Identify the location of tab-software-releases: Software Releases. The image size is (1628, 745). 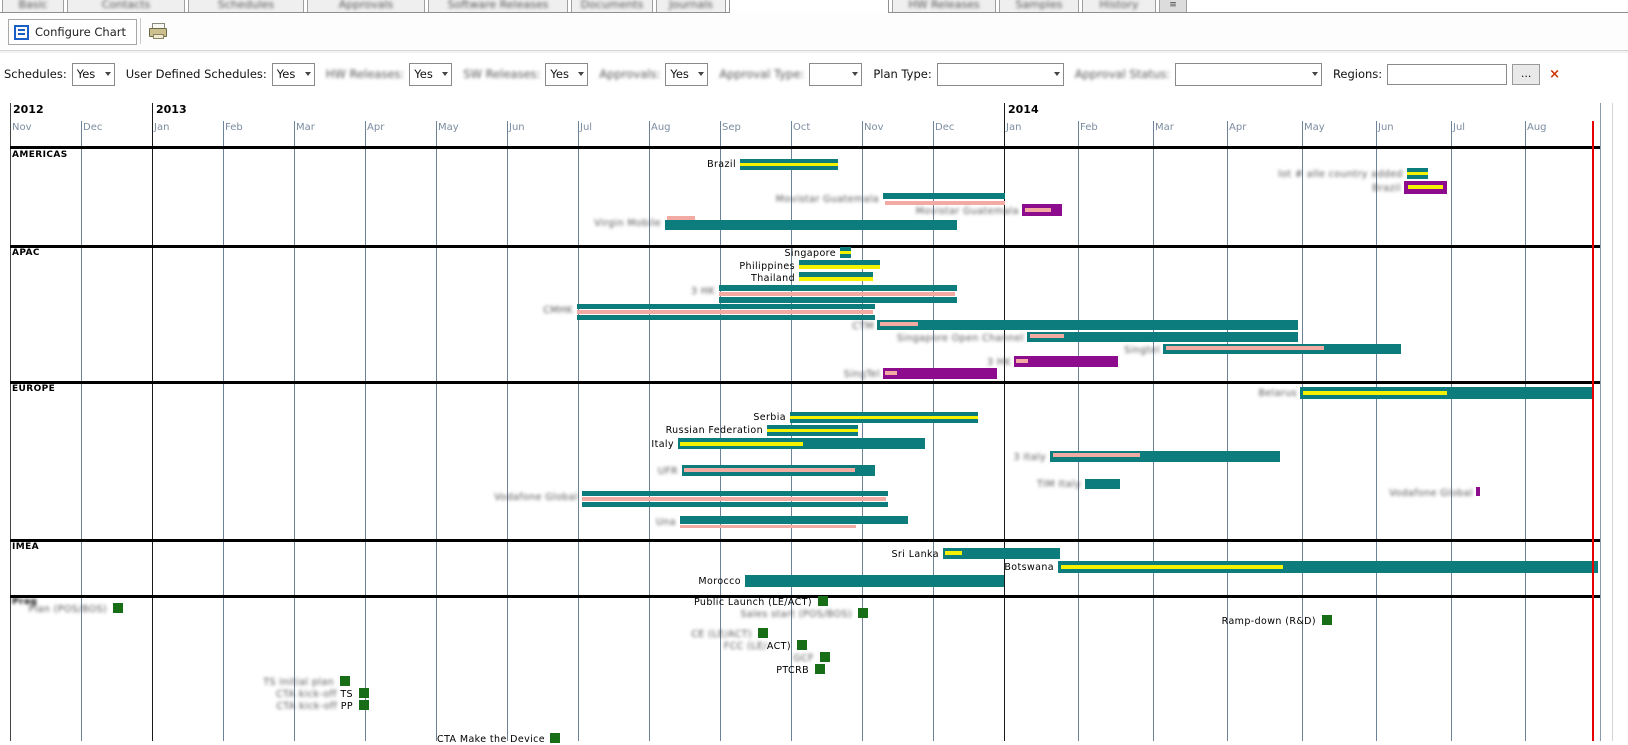
(498, 6).